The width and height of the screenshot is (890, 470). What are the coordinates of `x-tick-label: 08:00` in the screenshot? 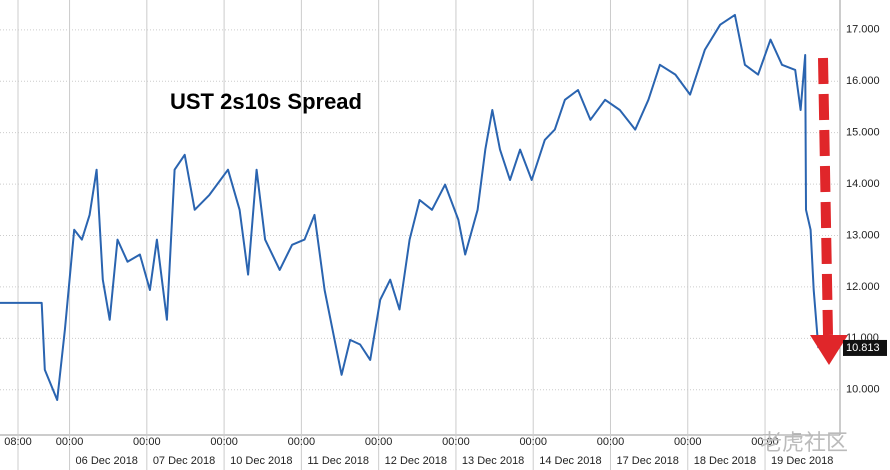 It's located at (18, 442).